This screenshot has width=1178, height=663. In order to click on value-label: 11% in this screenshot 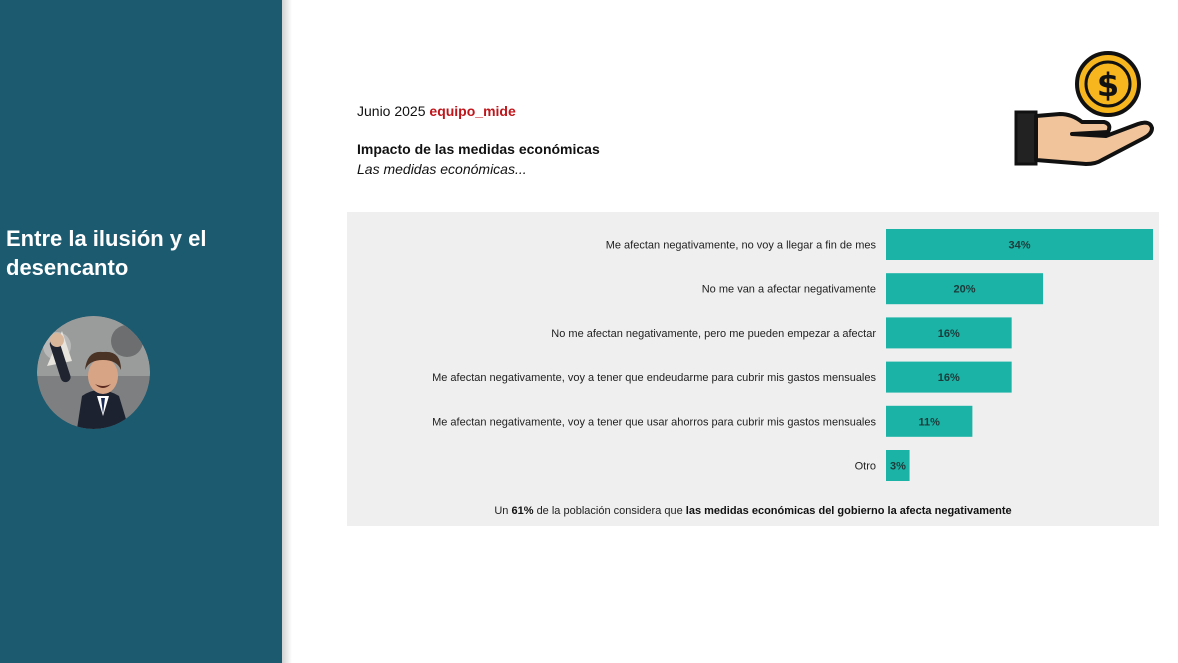, I will do `click(929, 422)`.